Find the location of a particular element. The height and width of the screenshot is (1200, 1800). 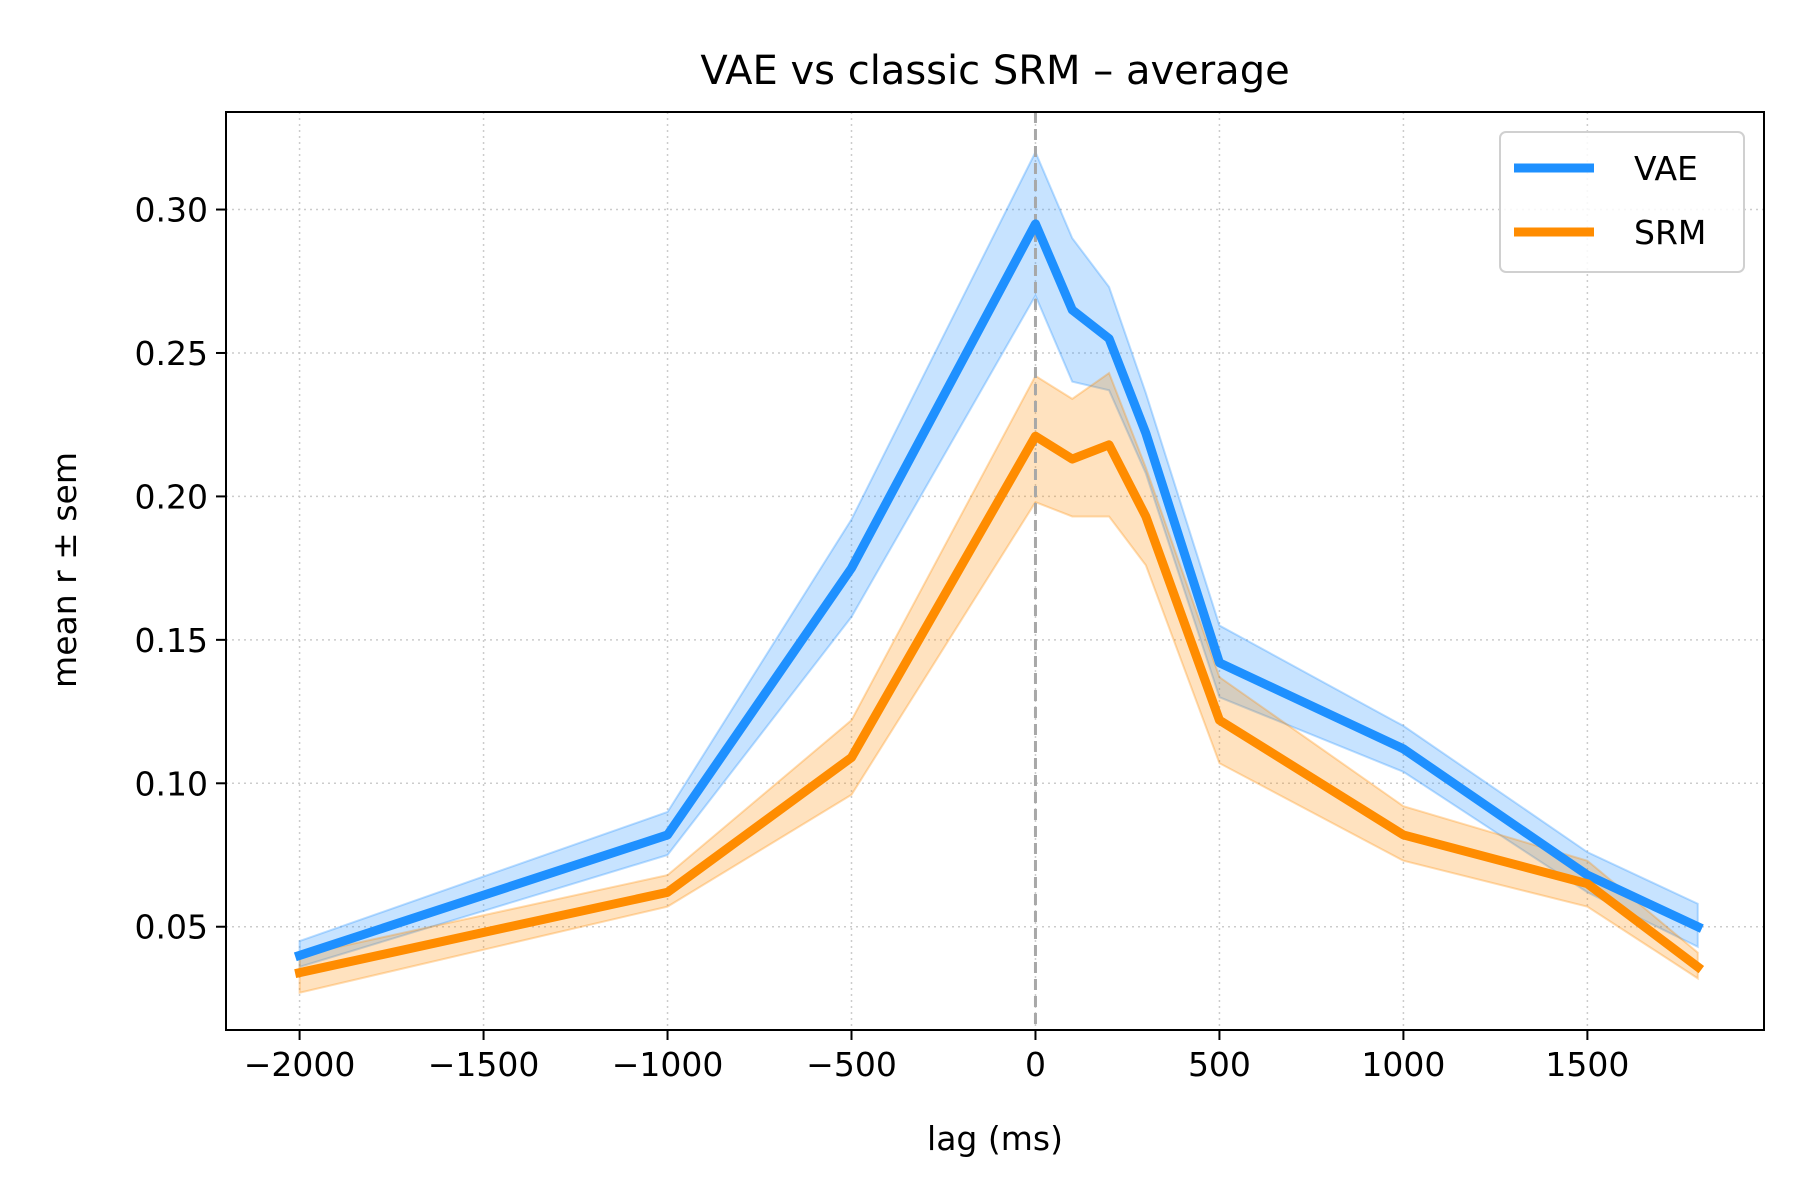

legend-label-srm: SRM is located at coordinates (1670, 232).